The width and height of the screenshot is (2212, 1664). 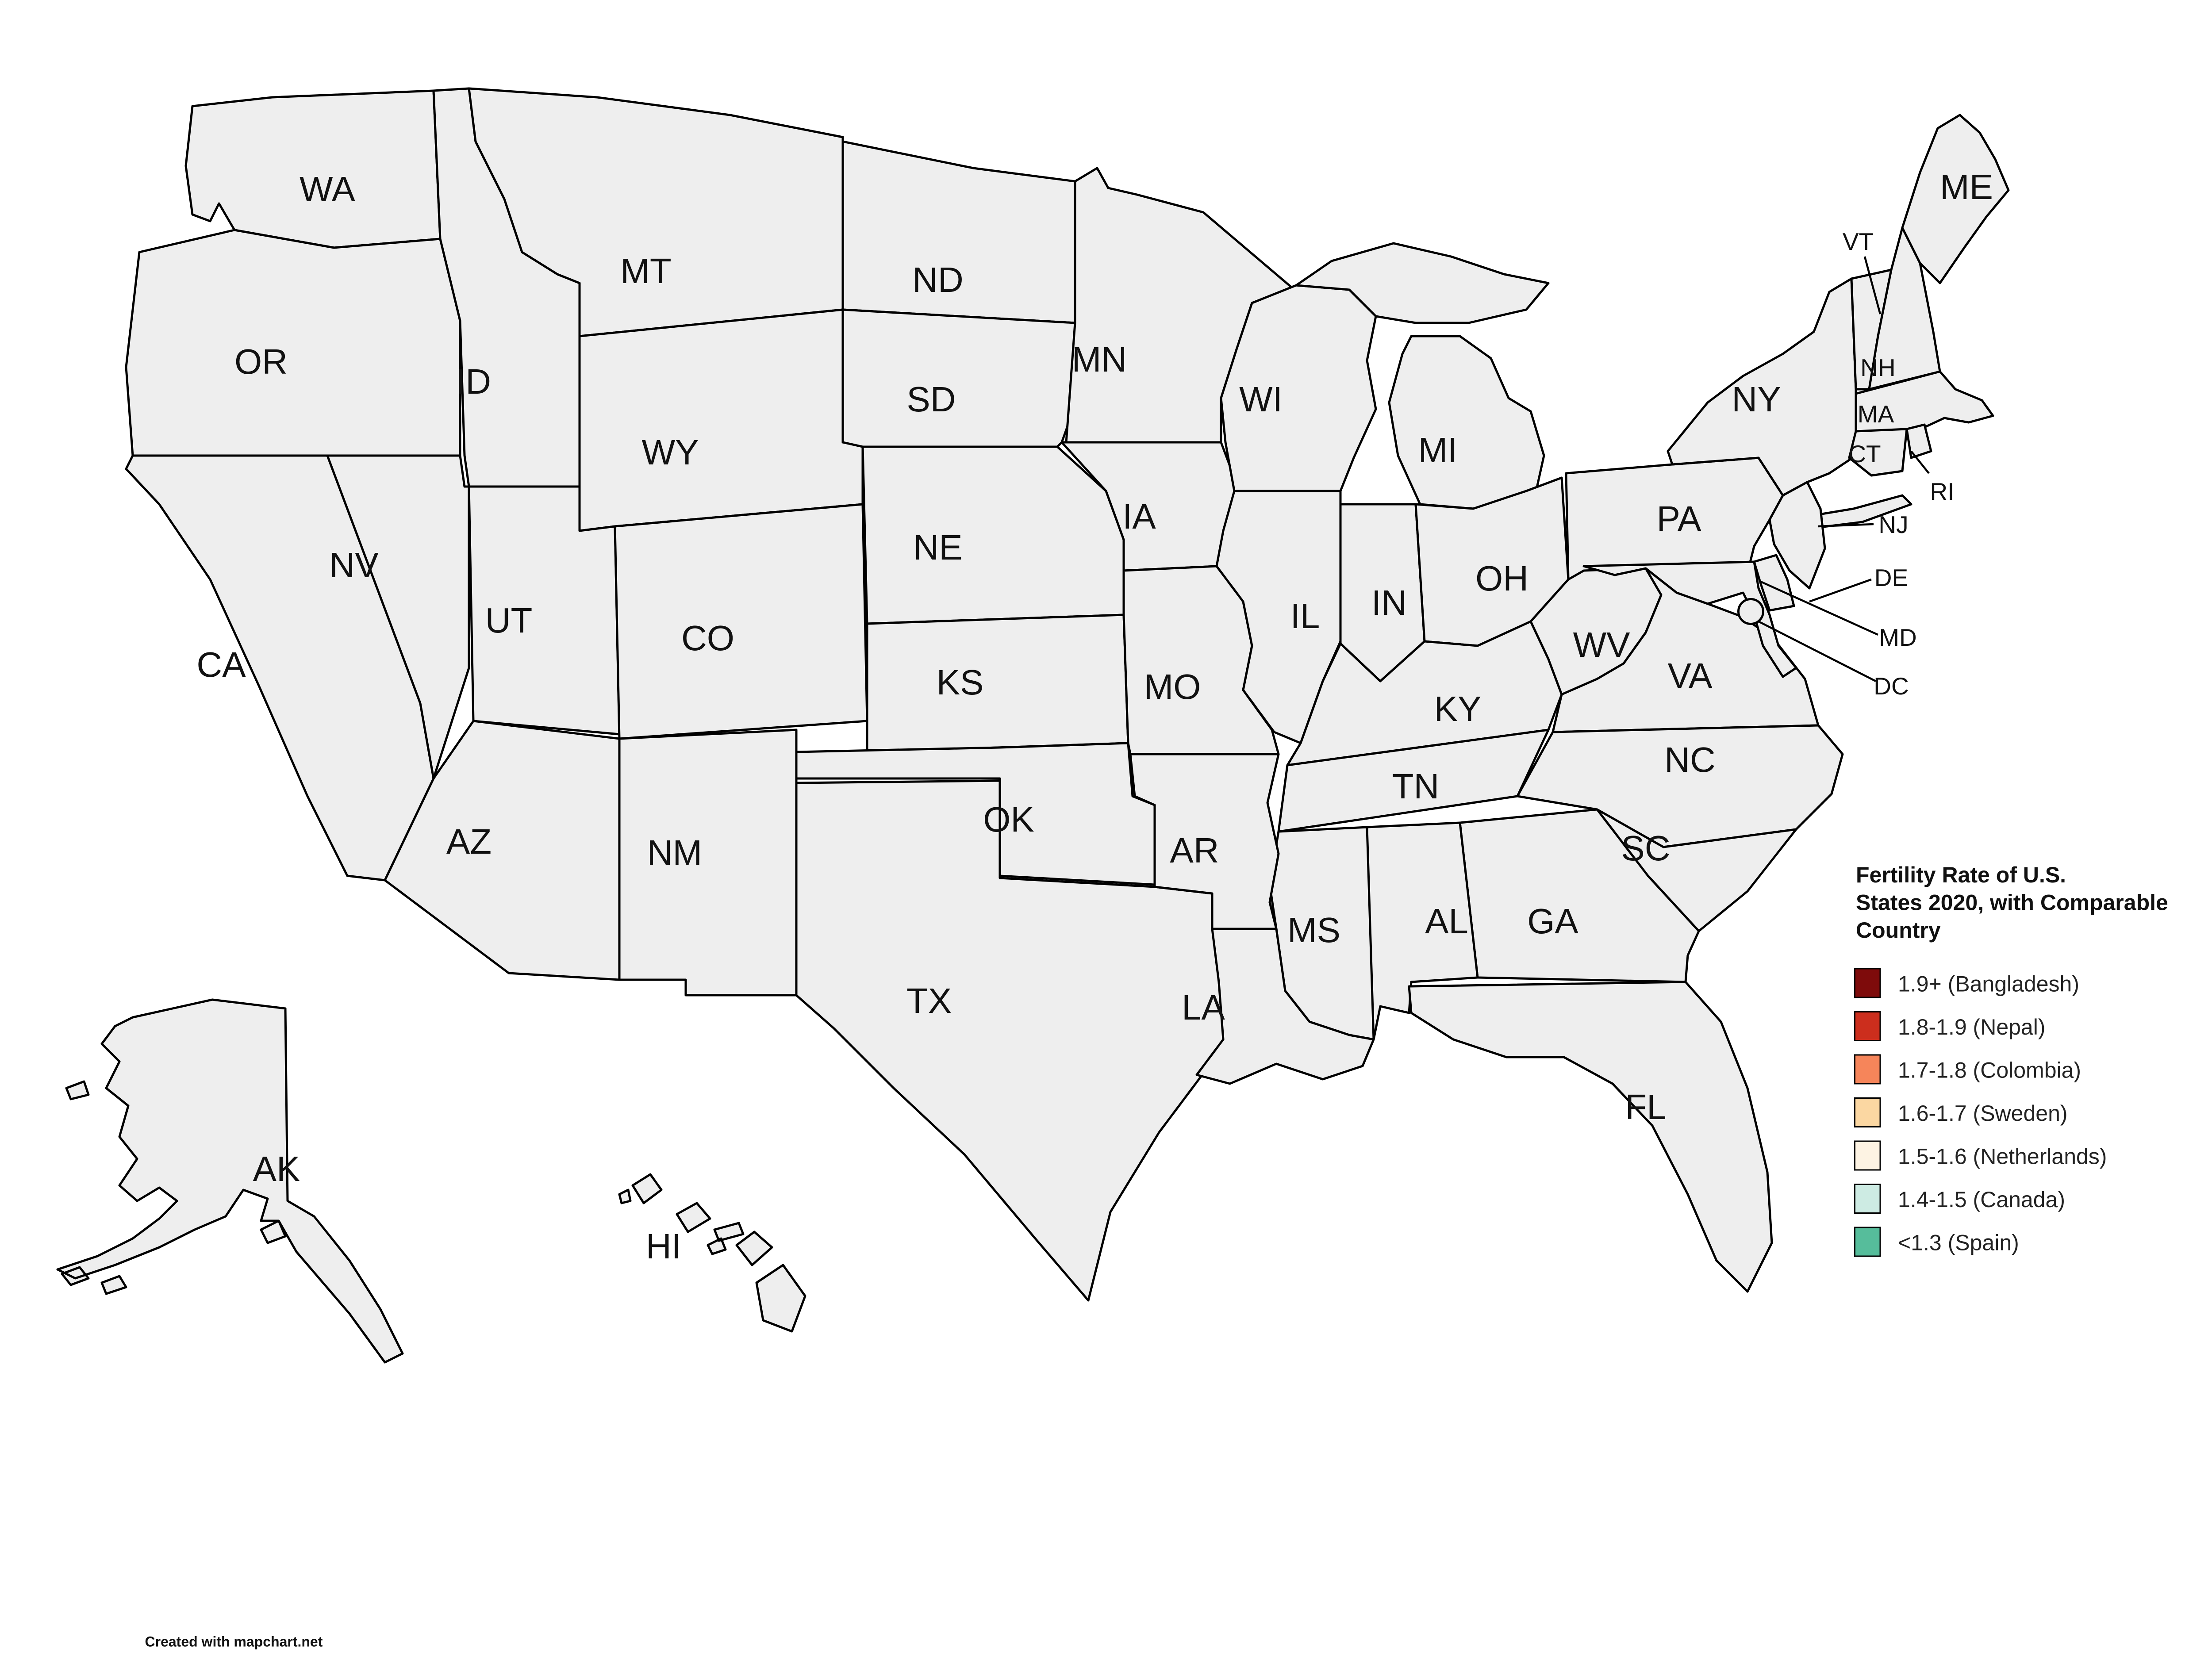 What do you see at coordinates (1580, 895) in the screenshot?
I see `state-ga` at bounding box center [1580, 895].